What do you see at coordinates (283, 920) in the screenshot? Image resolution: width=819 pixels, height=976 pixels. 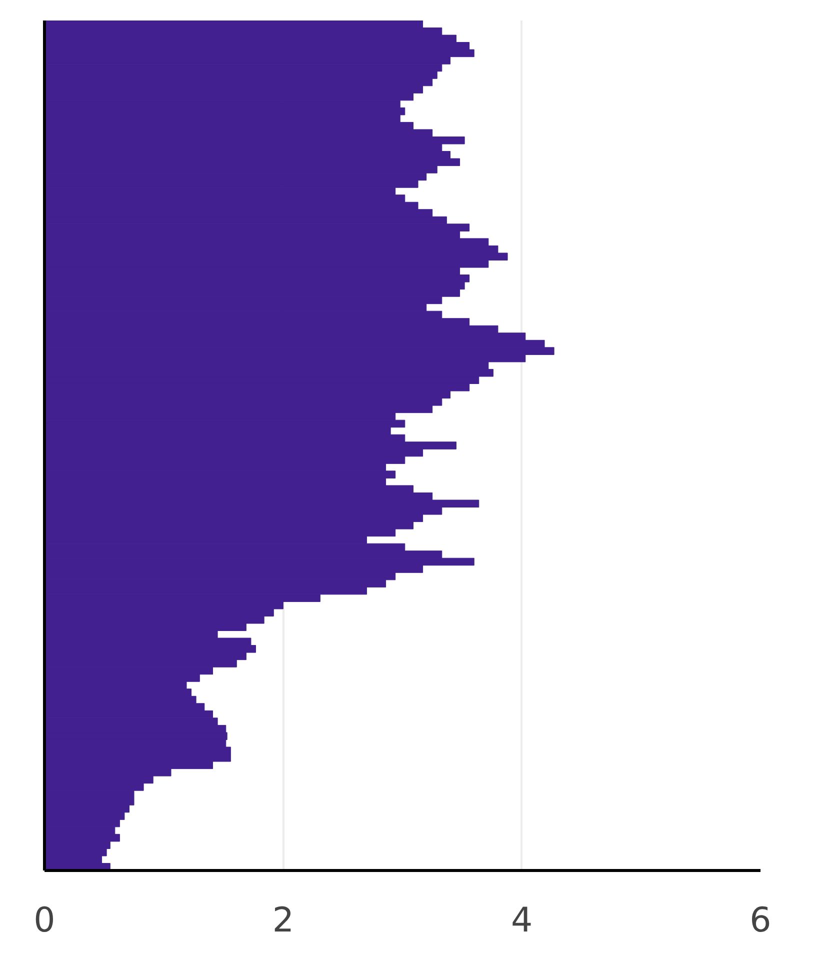 I see `x-tick-label: 2` at bounding box center [283, 920].